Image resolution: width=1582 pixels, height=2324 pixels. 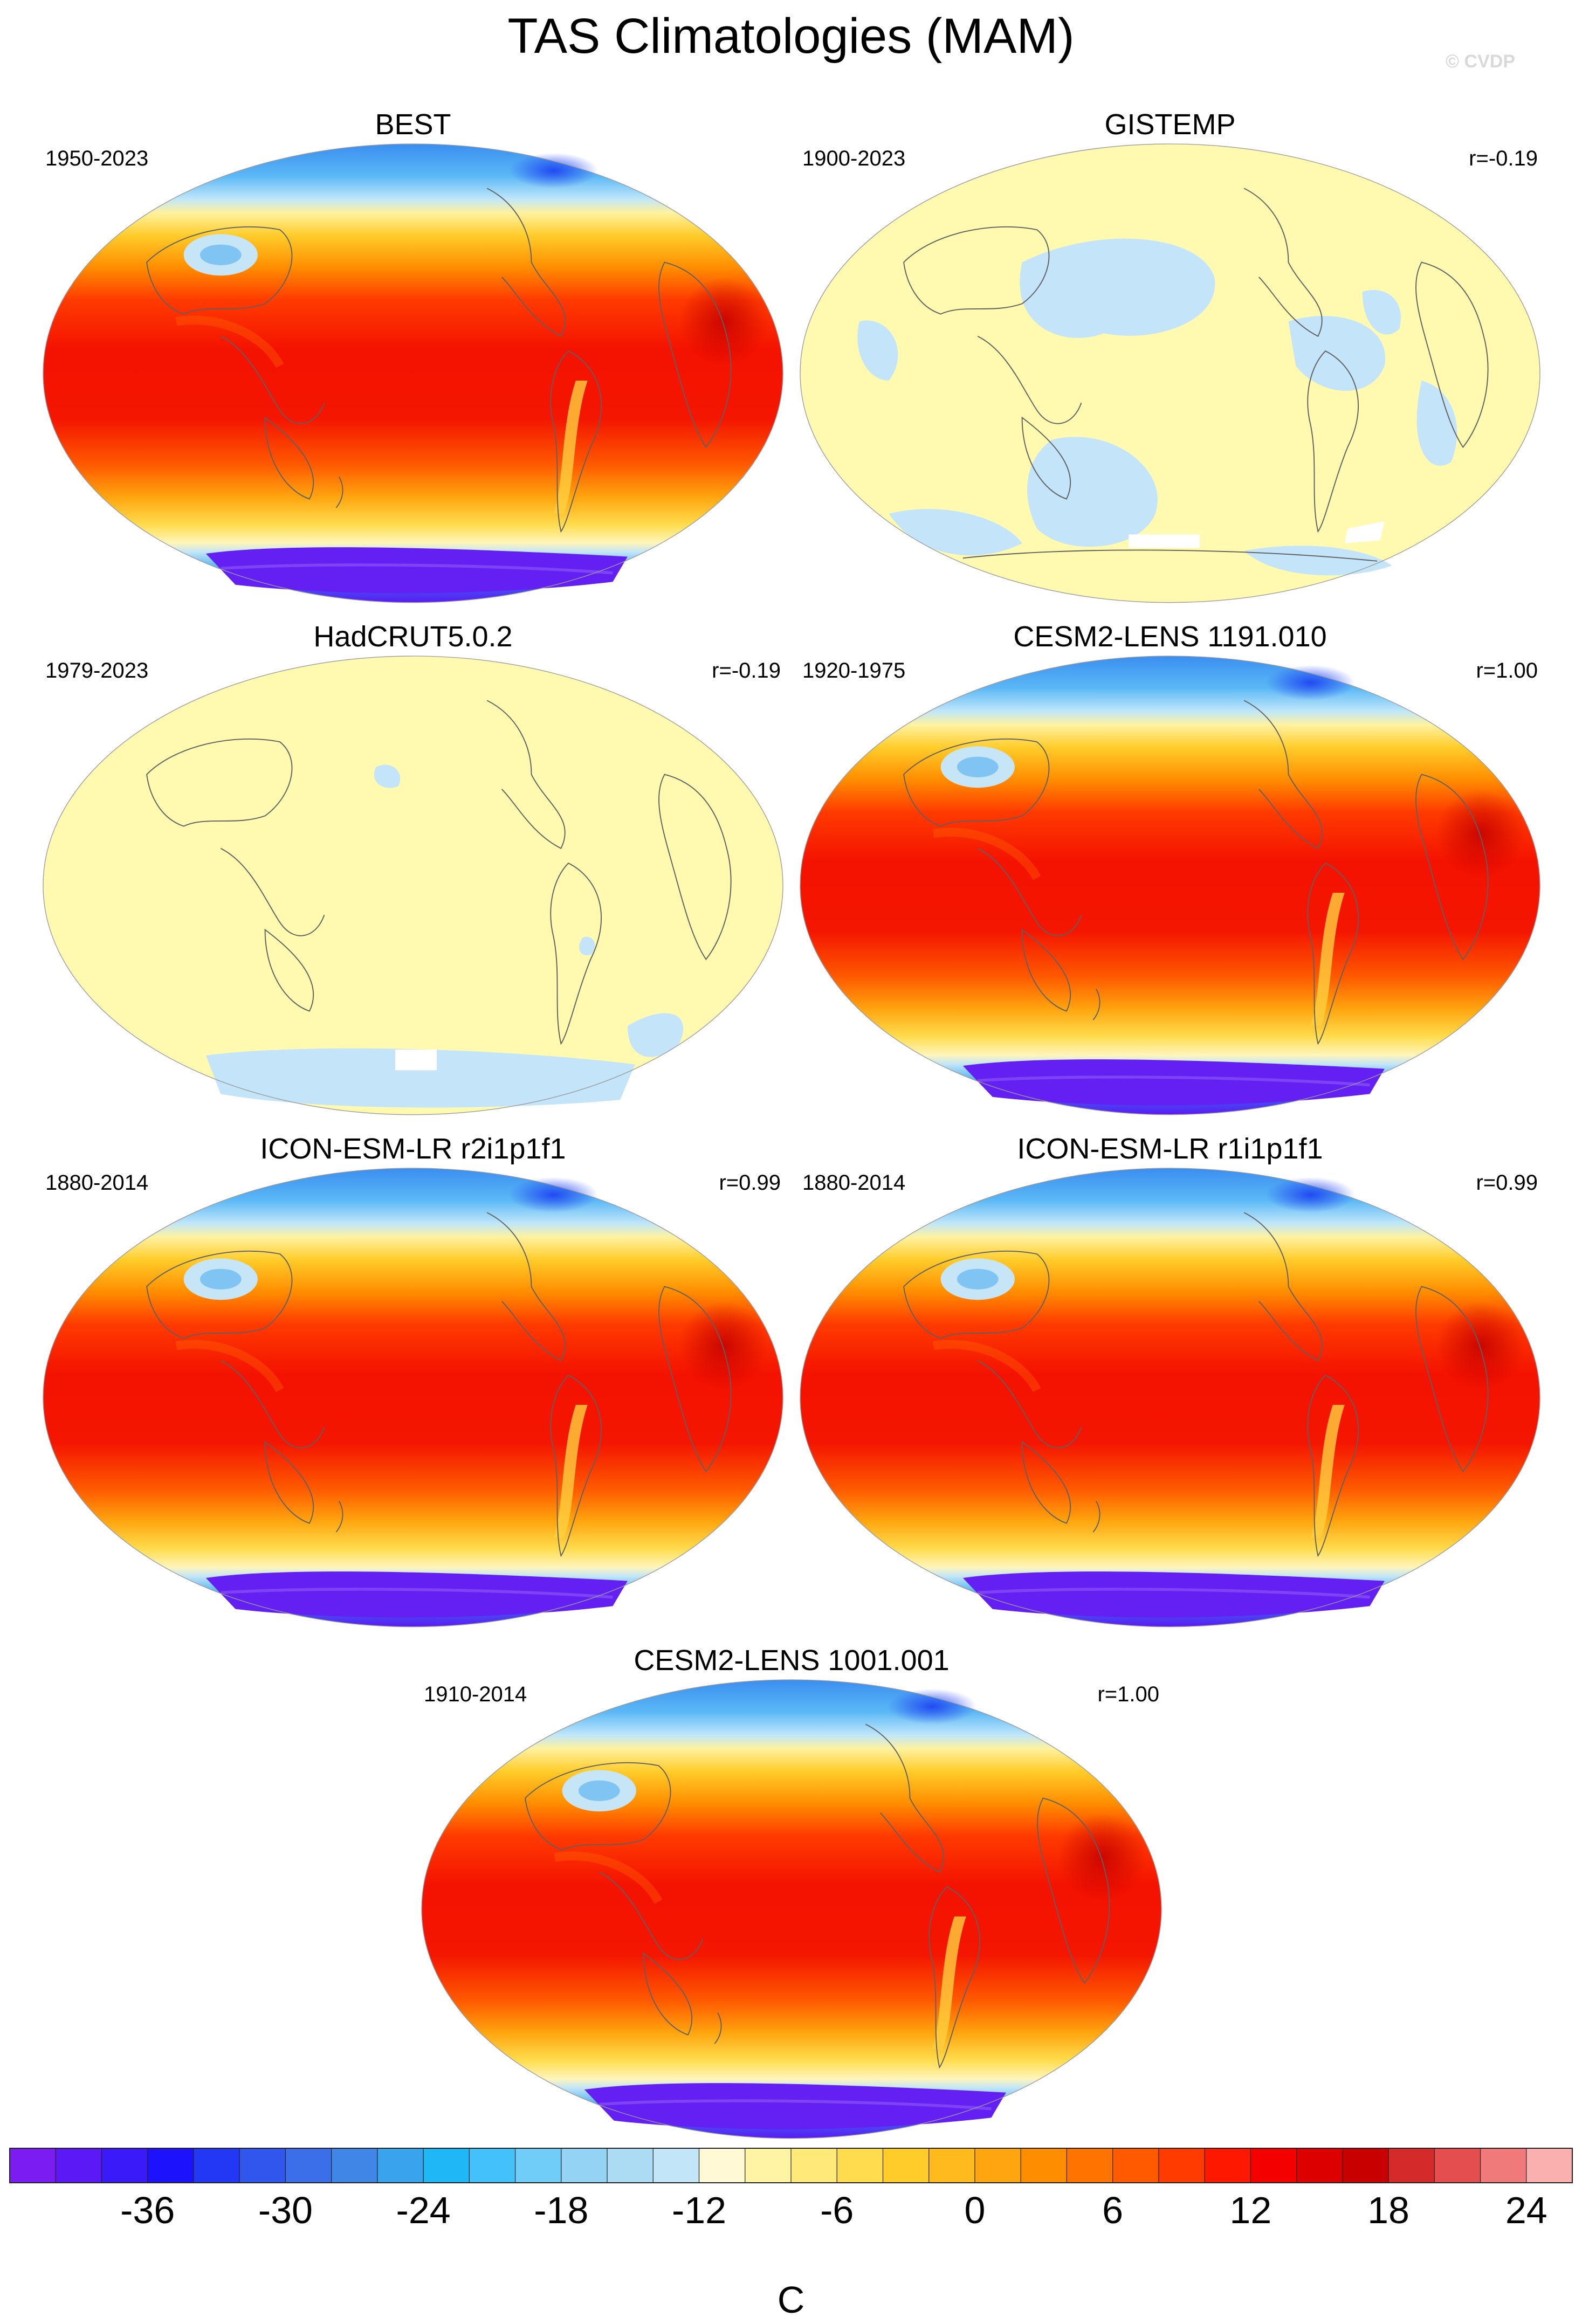 I want to click on map-panel: HadCRUT5.0.2 1979-2023 r=-0.19, so click(x=413, y=867).